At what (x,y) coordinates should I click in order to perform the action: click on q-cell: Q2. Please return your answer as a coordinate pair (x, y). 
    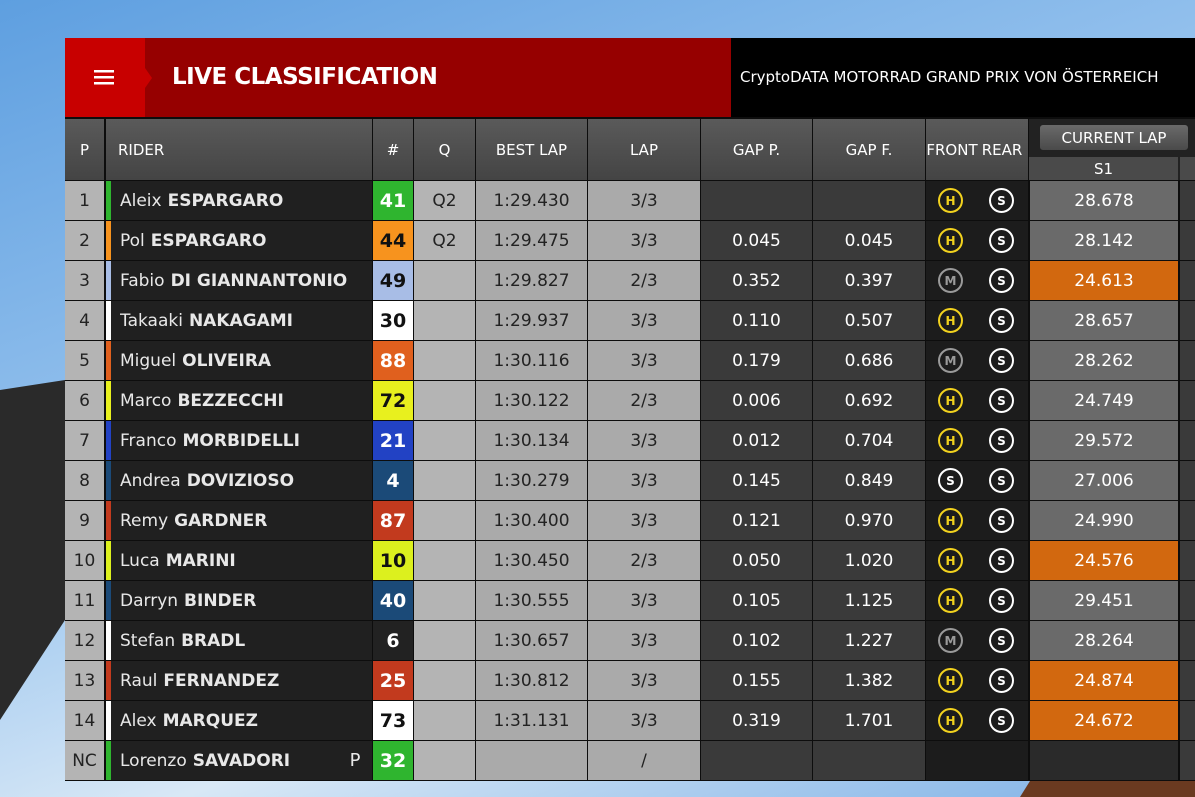
    Looking at the image, I should click on (444, 200).